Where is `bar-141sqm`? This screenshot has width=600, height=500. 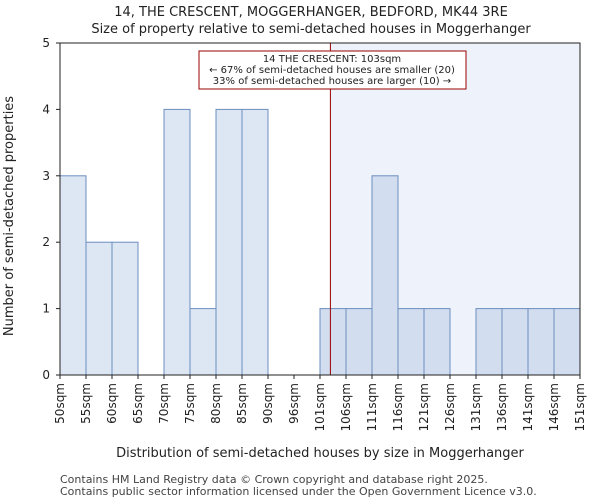
bar-141sqm is located at coordinates (541, 342).